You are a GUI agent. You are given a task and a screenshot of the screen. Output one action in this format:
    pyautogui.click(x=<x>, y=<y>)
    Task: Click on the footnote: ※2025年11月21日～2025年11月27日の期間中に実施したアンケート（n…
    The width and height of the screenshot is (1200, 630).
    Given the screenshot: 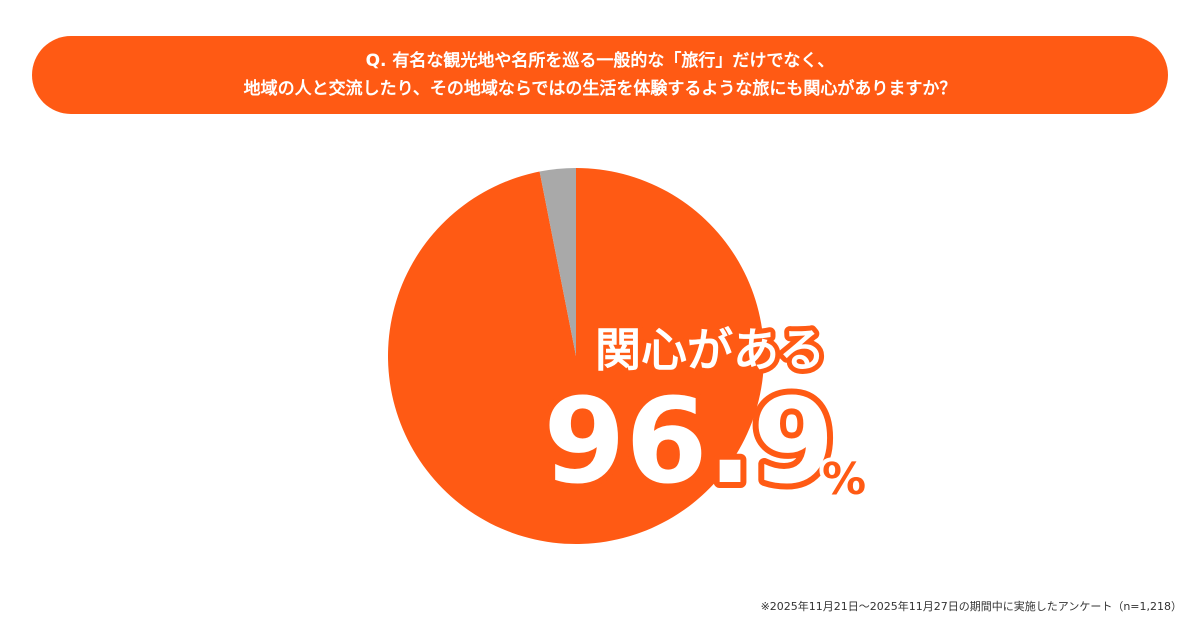 What is the action you would take?
    pyautogui.click(x=971, y=606)
    